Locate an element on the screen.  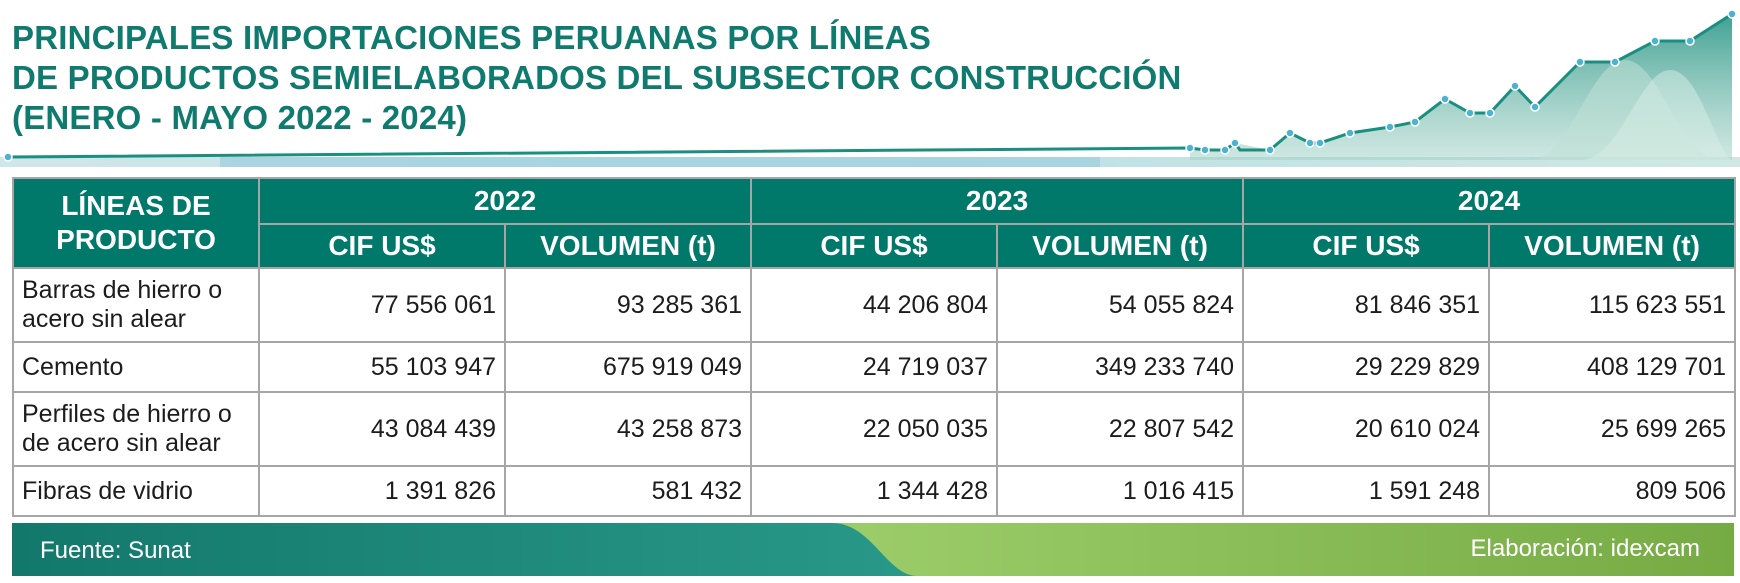
source-label: Fuente: Sunat is located at coordinates (115, 550).